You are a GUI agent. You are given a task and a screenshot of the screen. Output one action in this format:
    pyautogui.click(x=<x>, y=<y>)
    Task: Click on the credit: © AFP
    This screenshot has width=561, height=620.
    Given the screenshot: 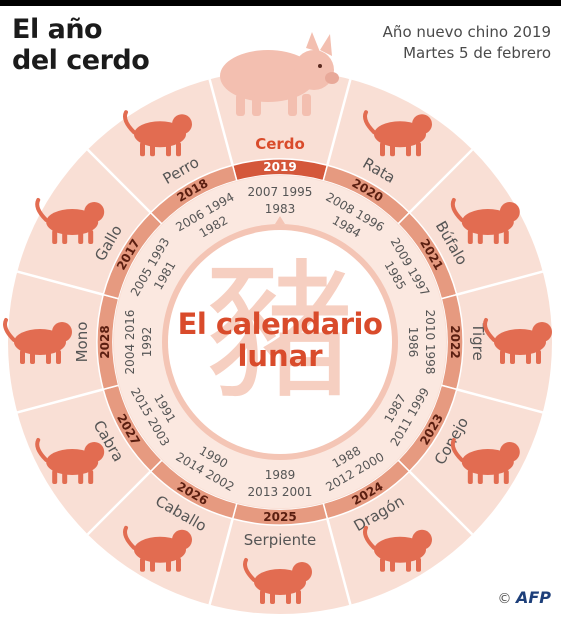 What is the action you would take?
    pyautogui.click(x=525, y=597)
    